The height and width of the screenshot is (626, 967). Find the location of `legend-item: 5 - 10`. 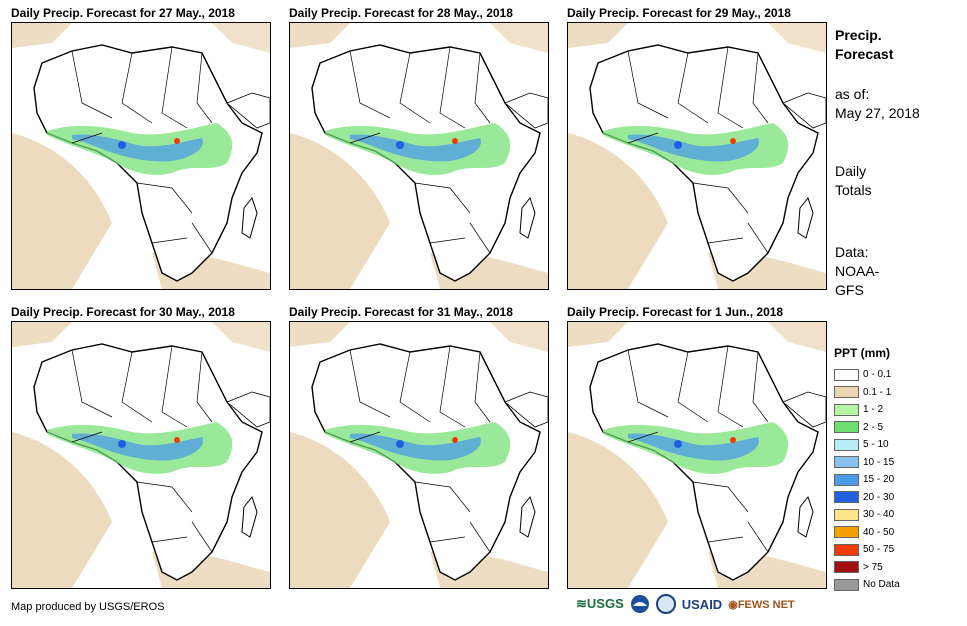

legend-item: 5 - 10 is located at coordinates (867, 445).